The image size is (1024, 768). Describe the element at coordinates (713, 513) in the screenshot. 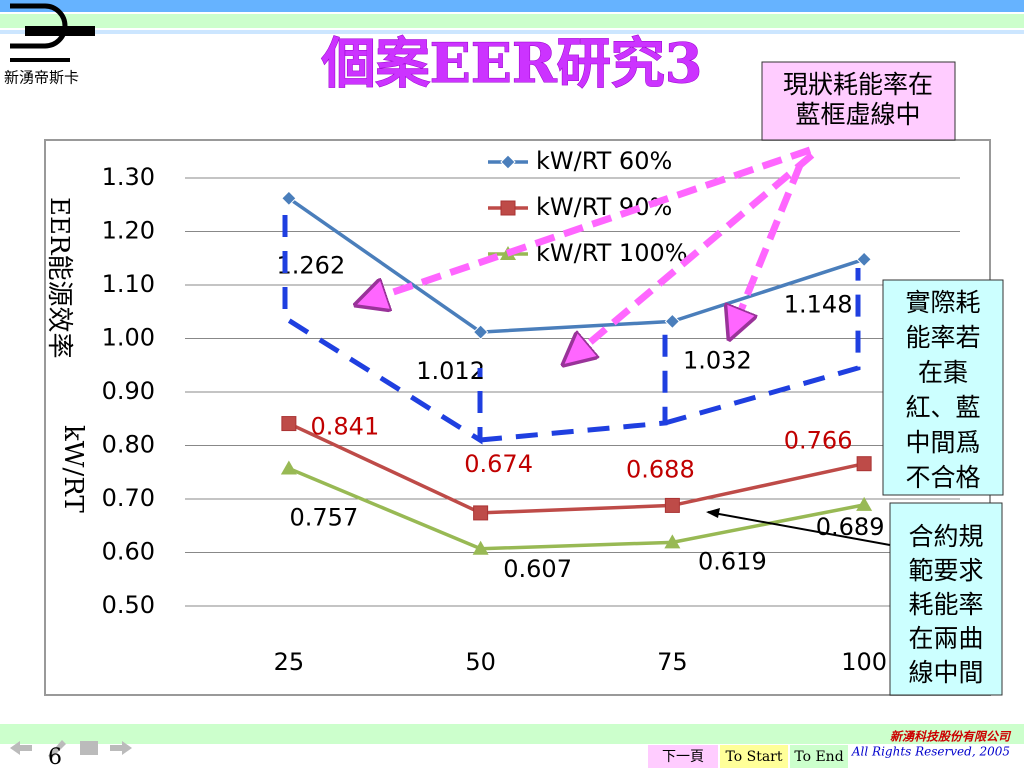

I see `arrowhead` at that location.